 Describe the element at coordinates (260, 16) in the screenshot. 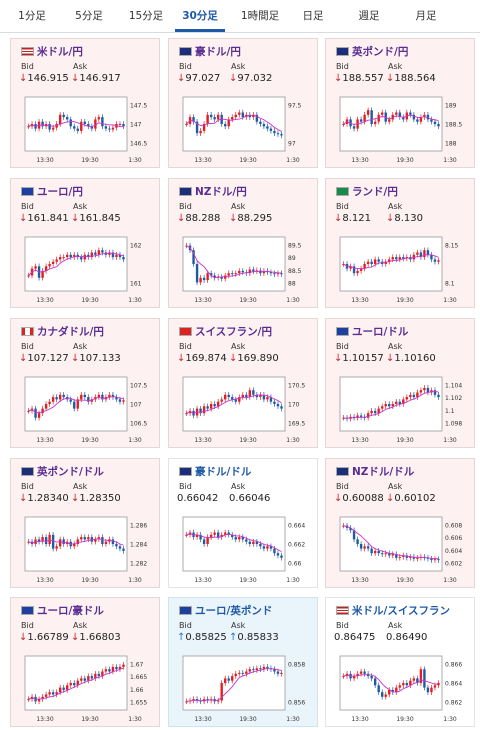

I see `tab-4: 1時間足` at that location.